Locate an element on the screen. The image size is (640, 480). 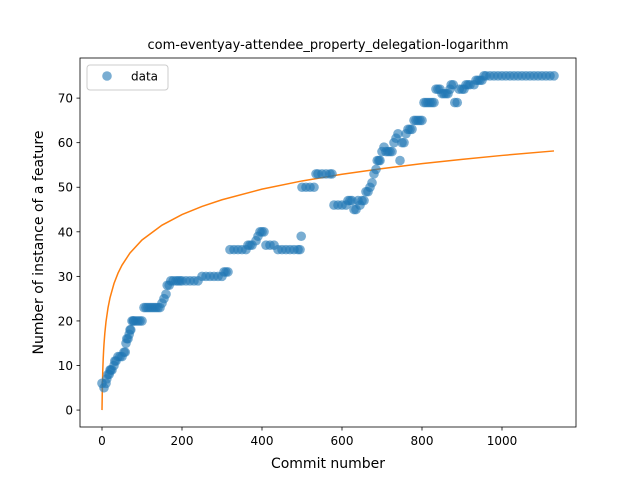
y-tick-label: 10 is located at coordinates (65, 366).